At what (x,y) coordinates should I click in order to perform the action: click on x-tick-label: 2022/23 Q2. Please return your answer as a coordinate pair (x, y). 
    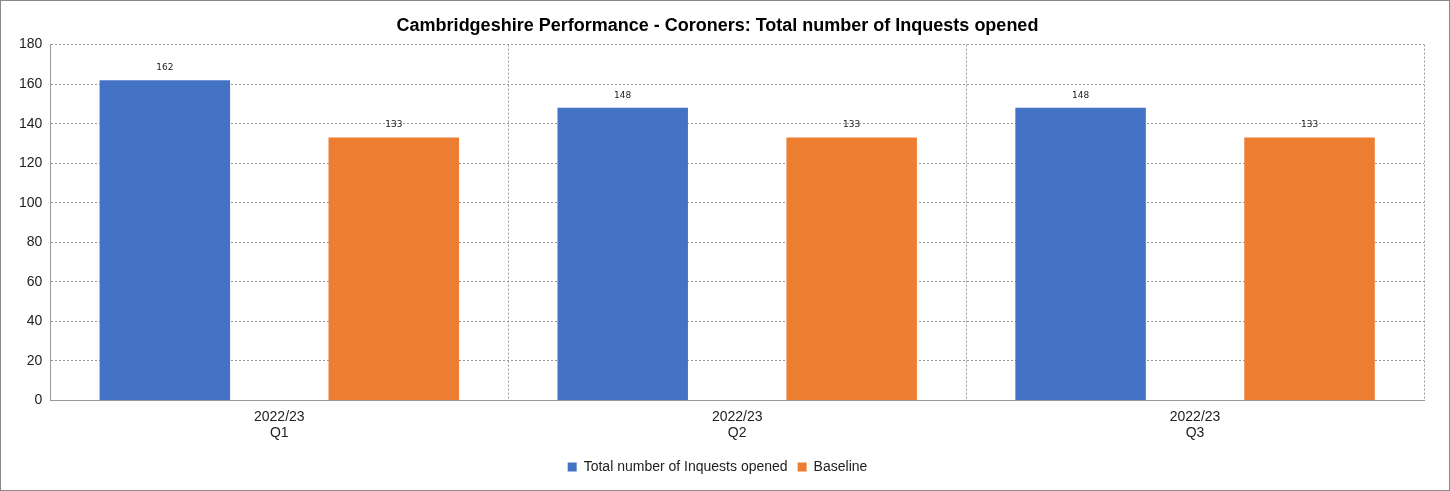
    Looking at the image, I should click on (737, 424).